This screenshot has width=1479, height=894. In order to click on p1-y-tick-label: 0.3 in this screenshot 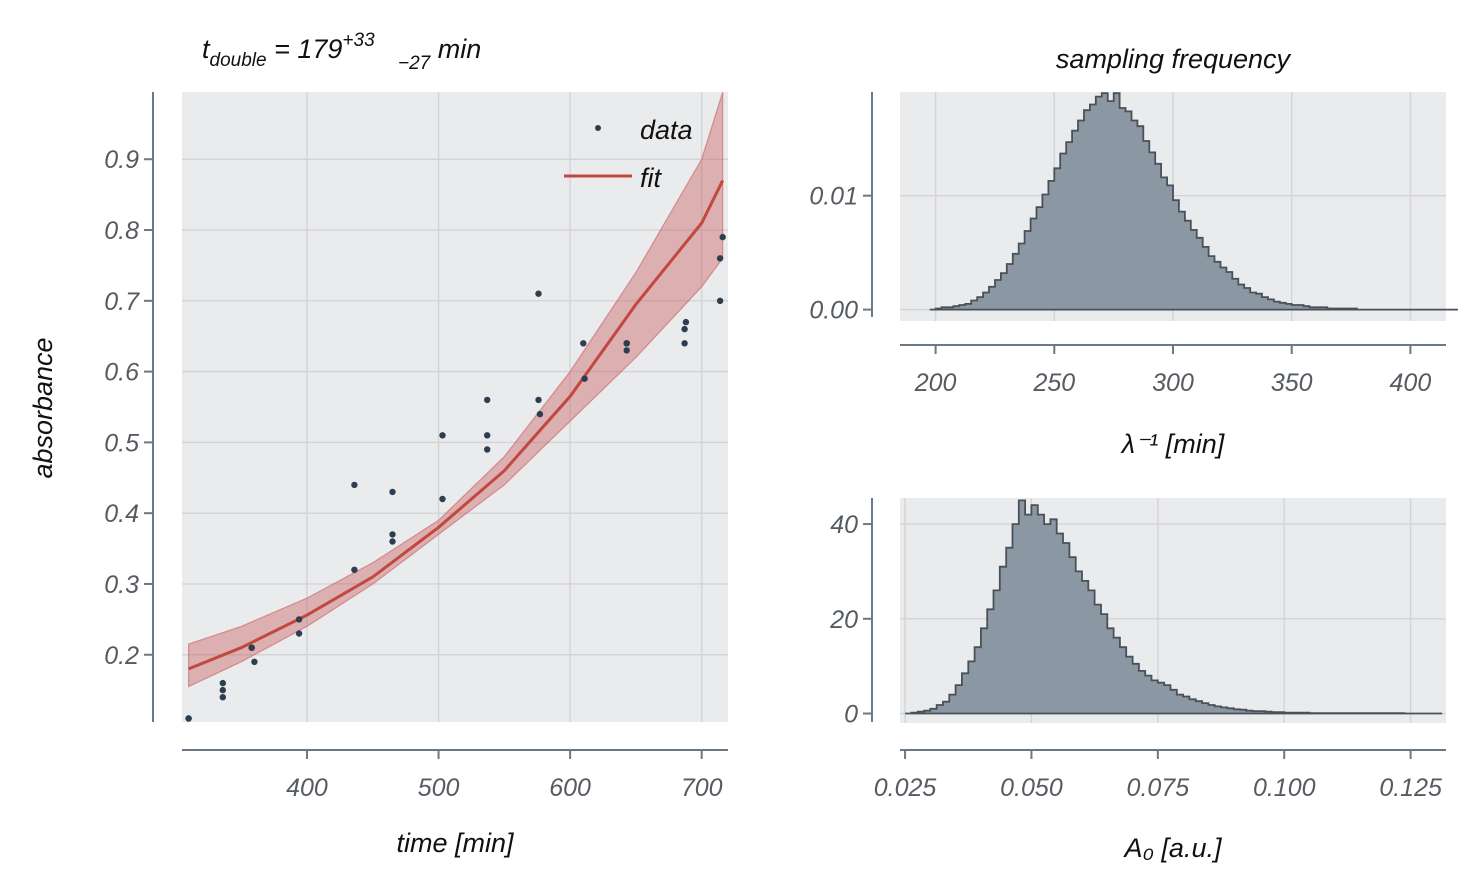, I will do `click(121, 585)`.